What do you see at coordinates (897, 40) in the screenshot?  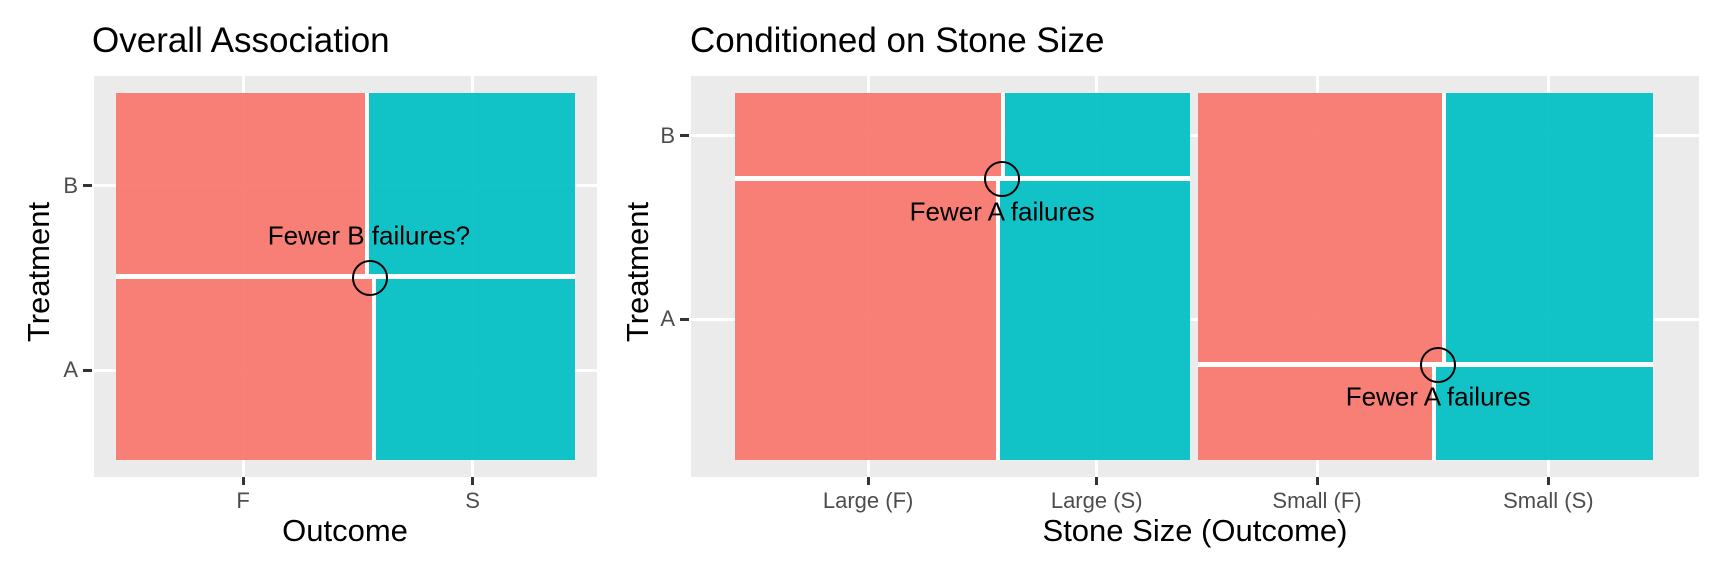 I see `plot-title: Conditioned on Stone Size` at bounding box center [897, 40].